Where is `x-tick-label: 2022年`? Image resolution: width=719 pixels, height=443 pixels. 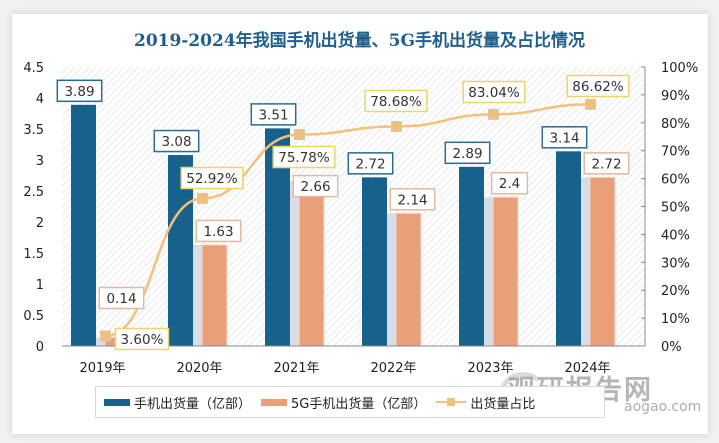
x-tick-label: 2022年 is located at coordinates (393, 368).